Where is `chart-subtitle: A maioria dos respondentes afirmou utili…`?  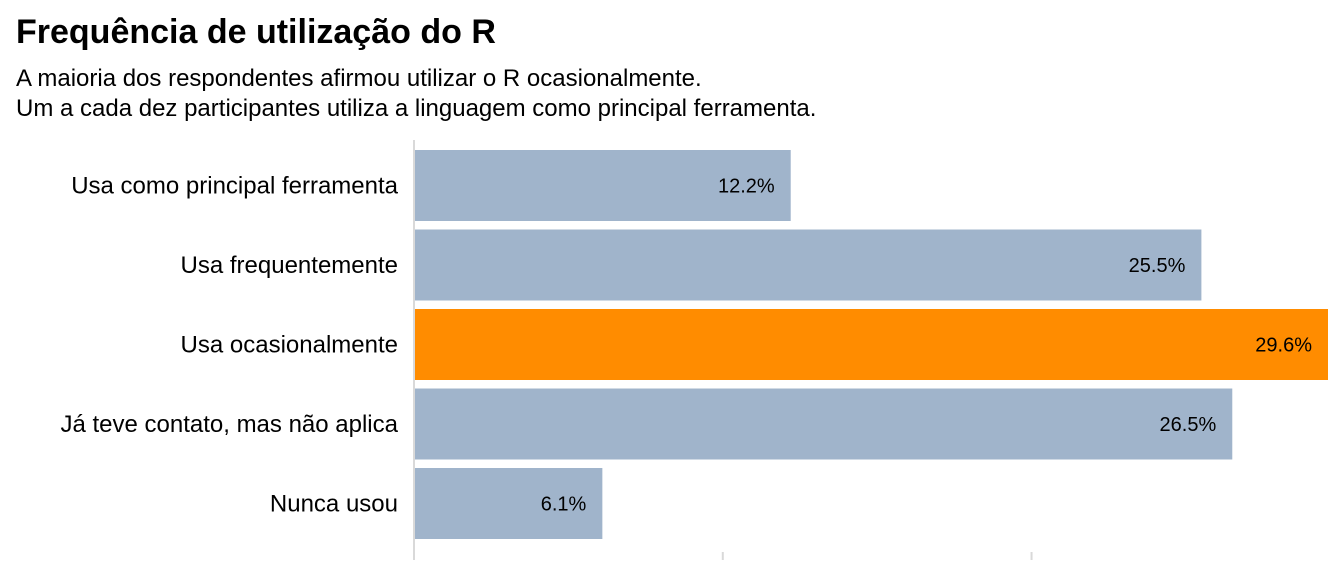 chart-subtitle: A maioria dos respondentes afirmou utili… is located at coordinates (416, 94).